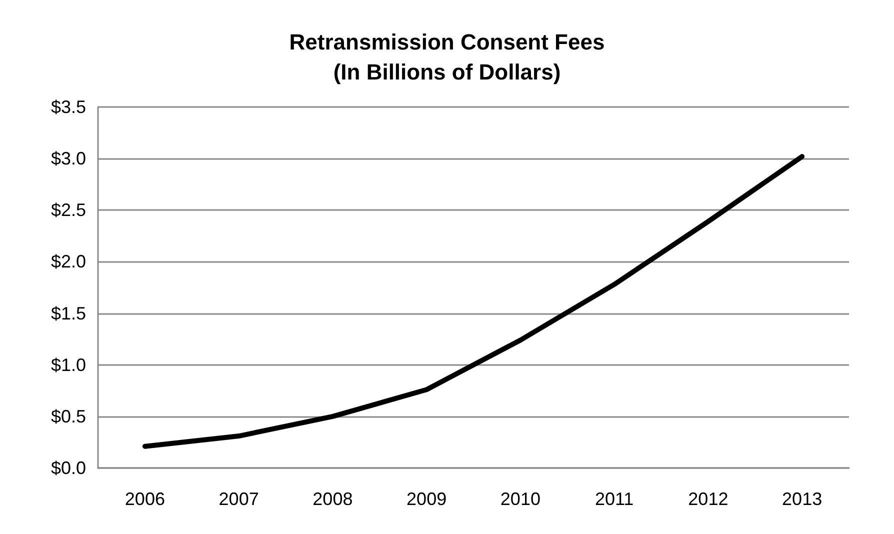 The height and width of the screenshot is (534, 894). Describe the element at coordinates (238, 499) in the screenshot. I see `x-tick-label: 2007` at that location.